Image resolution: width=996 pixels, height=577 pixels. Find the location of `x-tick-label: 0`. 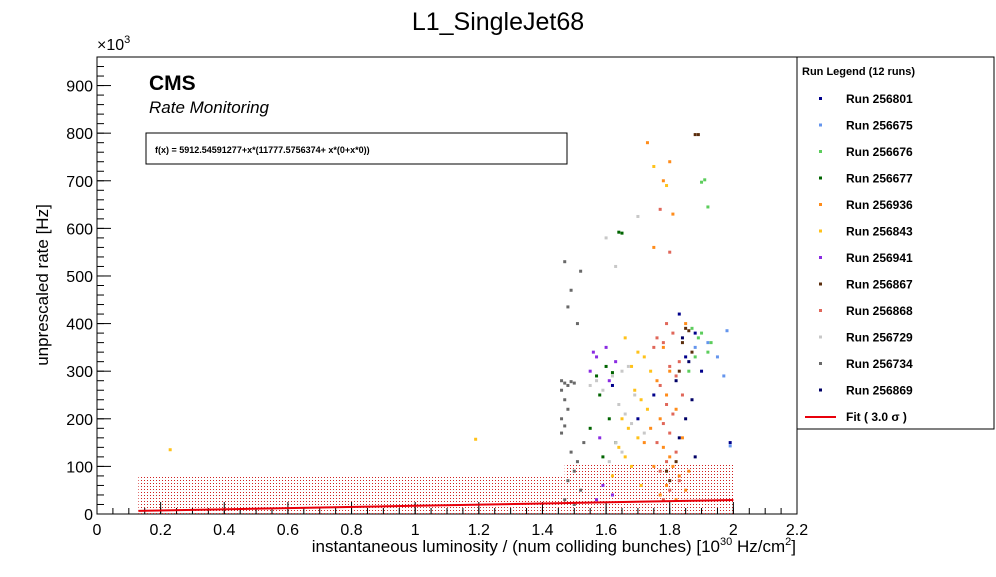

x-tick-label: 0 is located at coordinates (97, 530).